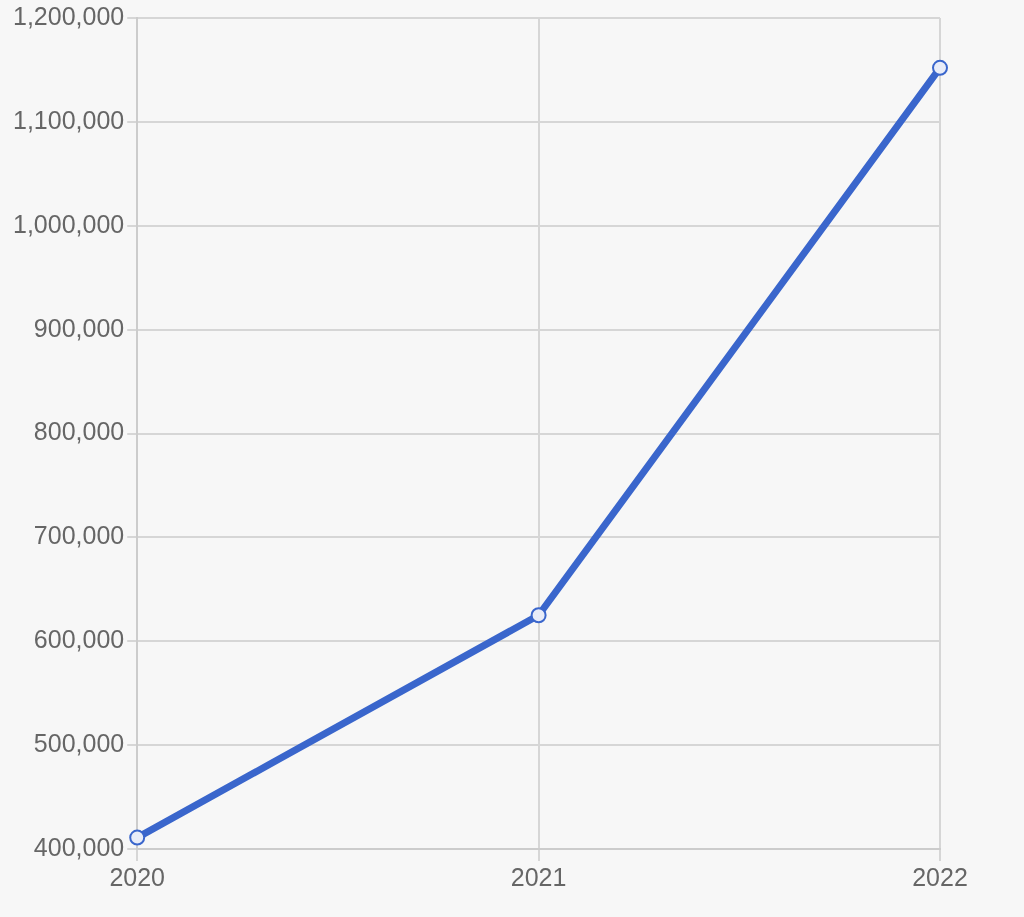 The image size is (1024, 917). I want to click on y-tick-label: 600,000, so click(79, 639).